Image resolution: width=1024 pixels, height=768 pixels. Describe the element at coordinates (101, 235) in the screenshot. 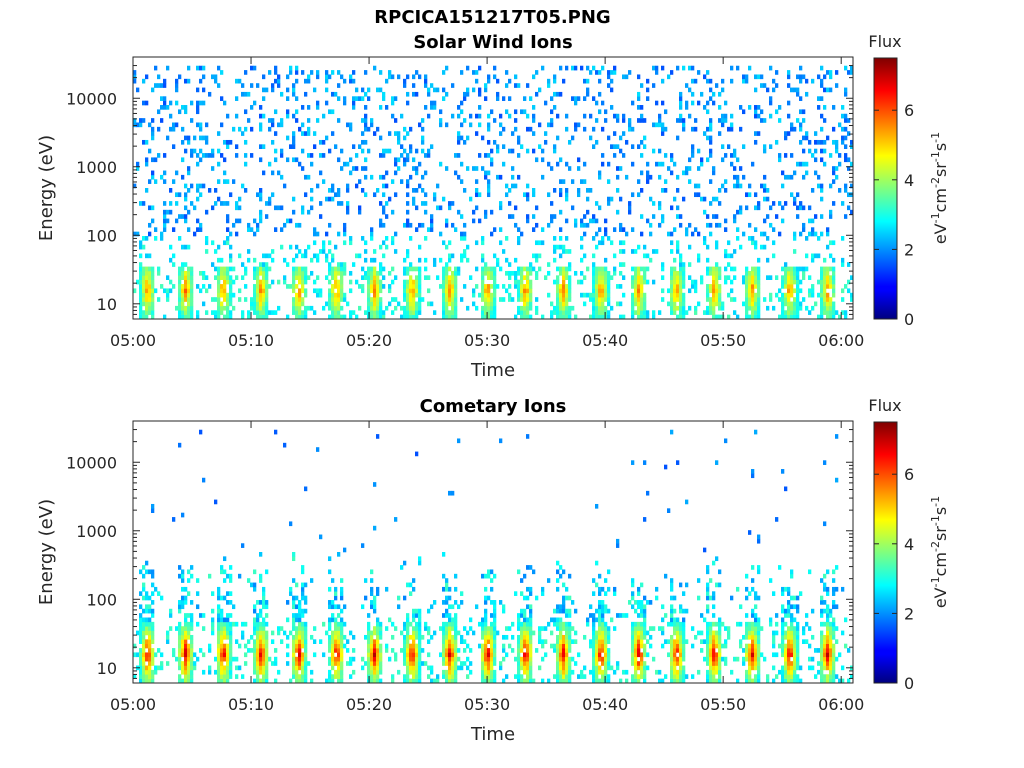

I see `y-tick-label: 100` at that location.